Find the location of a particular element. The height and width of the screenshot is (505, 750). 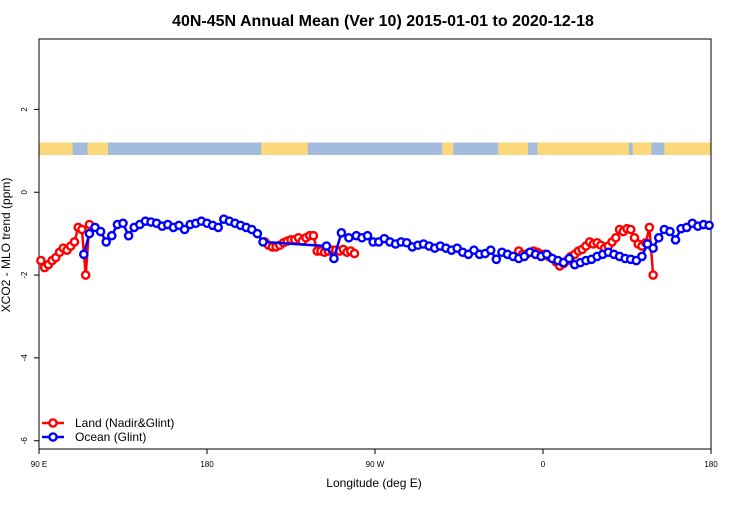

legend-label: Ocean (Glint) is located at coordinates (110, 437).